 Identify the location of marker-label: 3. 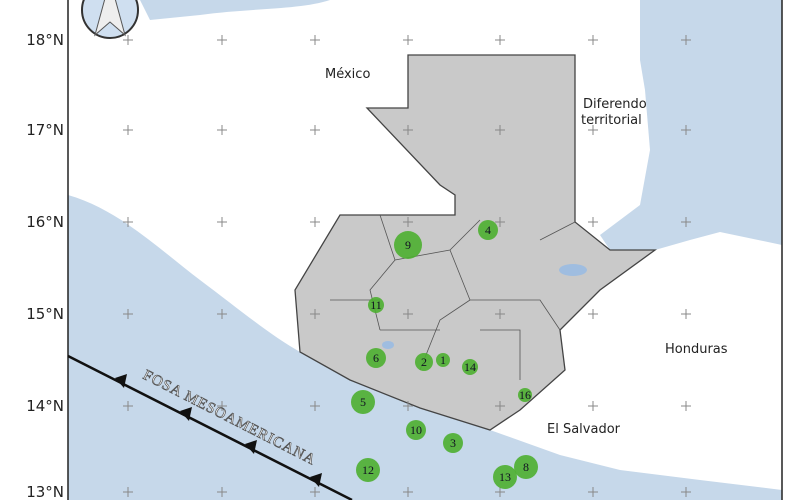
(453, 443).